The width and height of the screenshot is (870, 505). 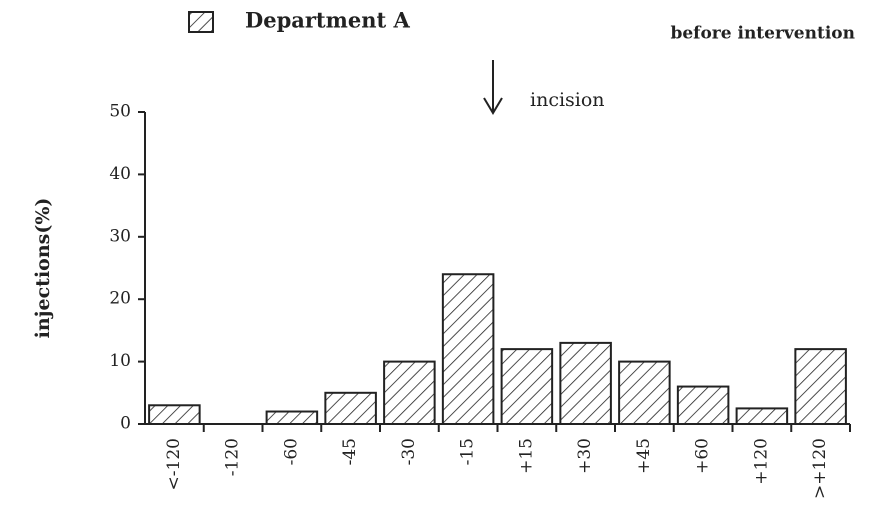 What do you see at coordinates (291, 451) in the screenshot?
I see `x-tick-label: -60` at bounding box center [291, 451].